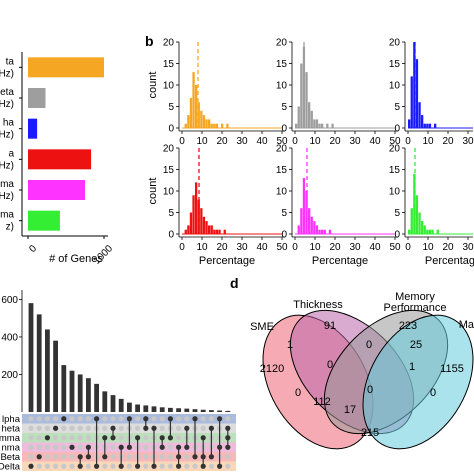  I want to click on set-label: nma, so click(11, 448).